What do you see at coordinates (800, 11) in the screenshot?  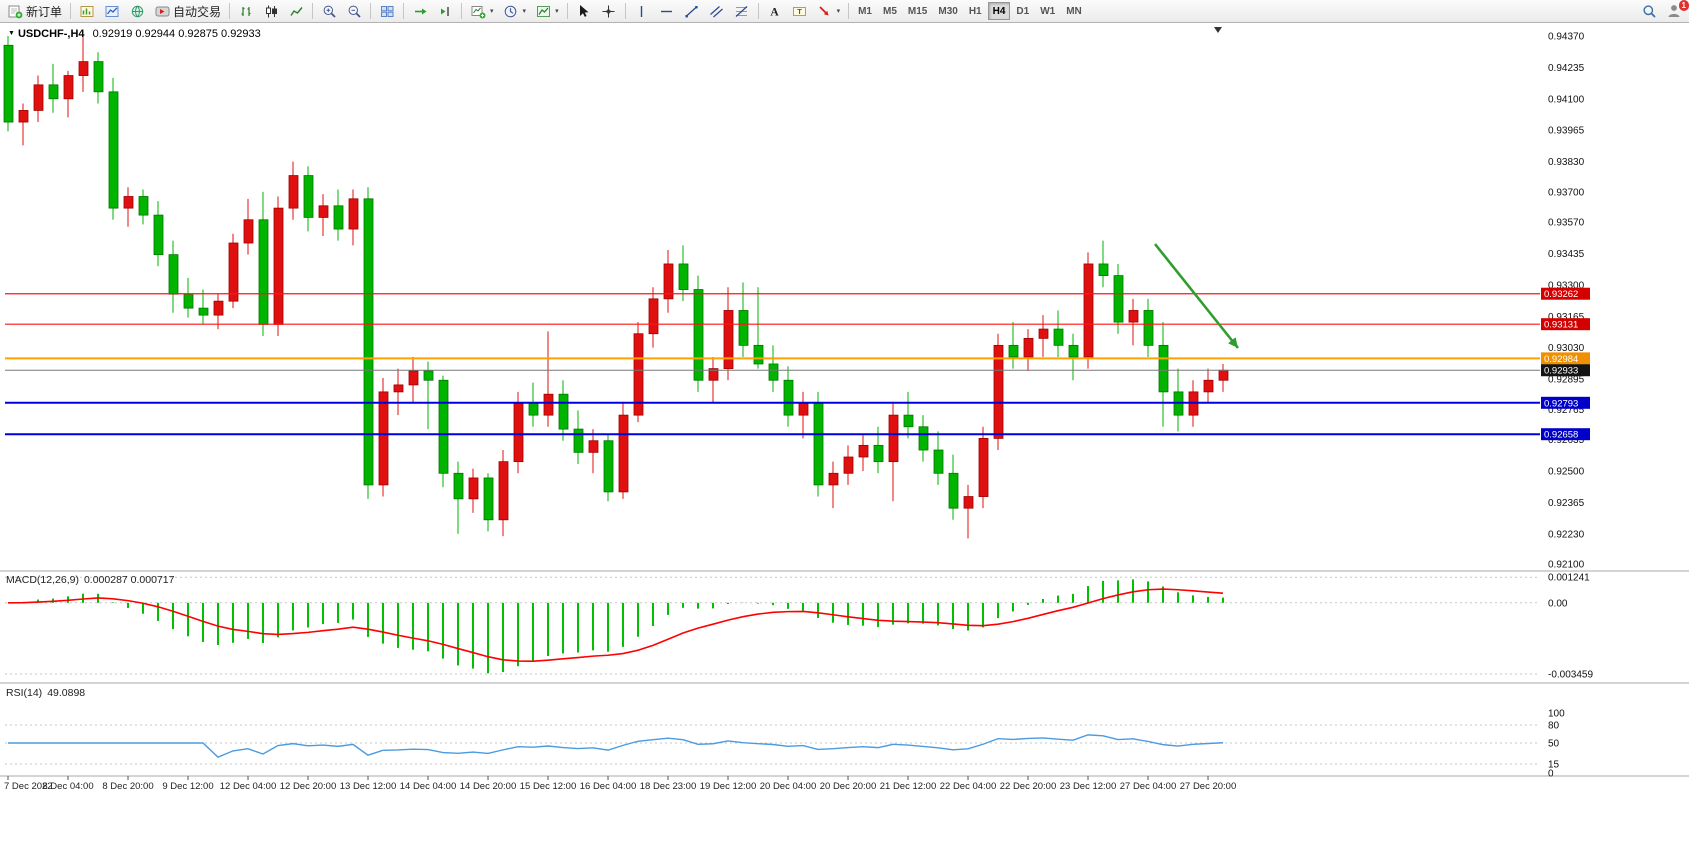 I see `text-label-button: T` at bounding box center [800, 11].